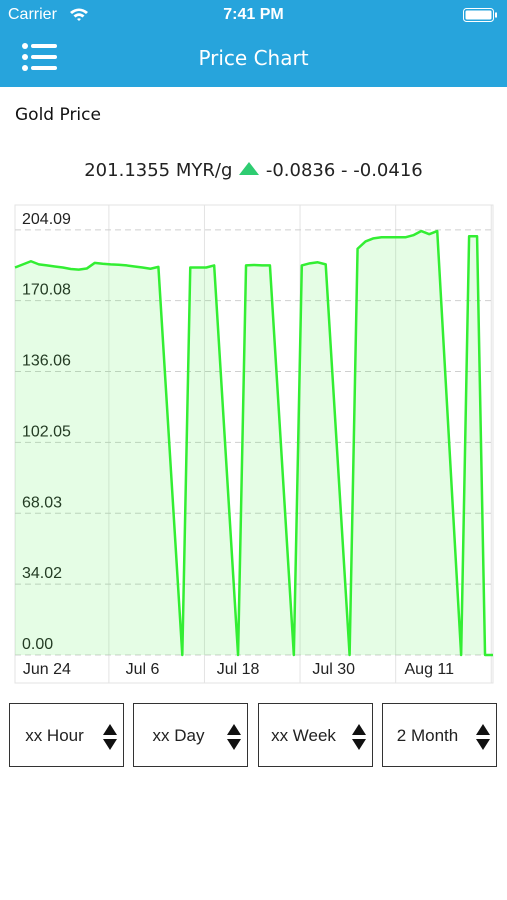 The height and width of the screenshot is (900, 507). What do you see at coordinates (480, 15) in the screenshot?
I see `battery-icon` at bounding box center [480, 15].